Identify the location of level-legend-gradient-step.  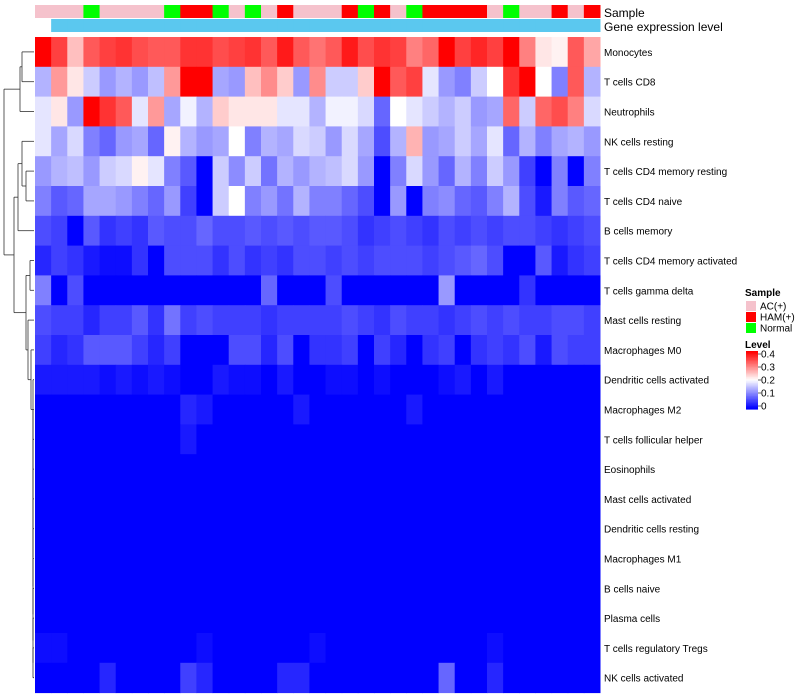
(752, 379).